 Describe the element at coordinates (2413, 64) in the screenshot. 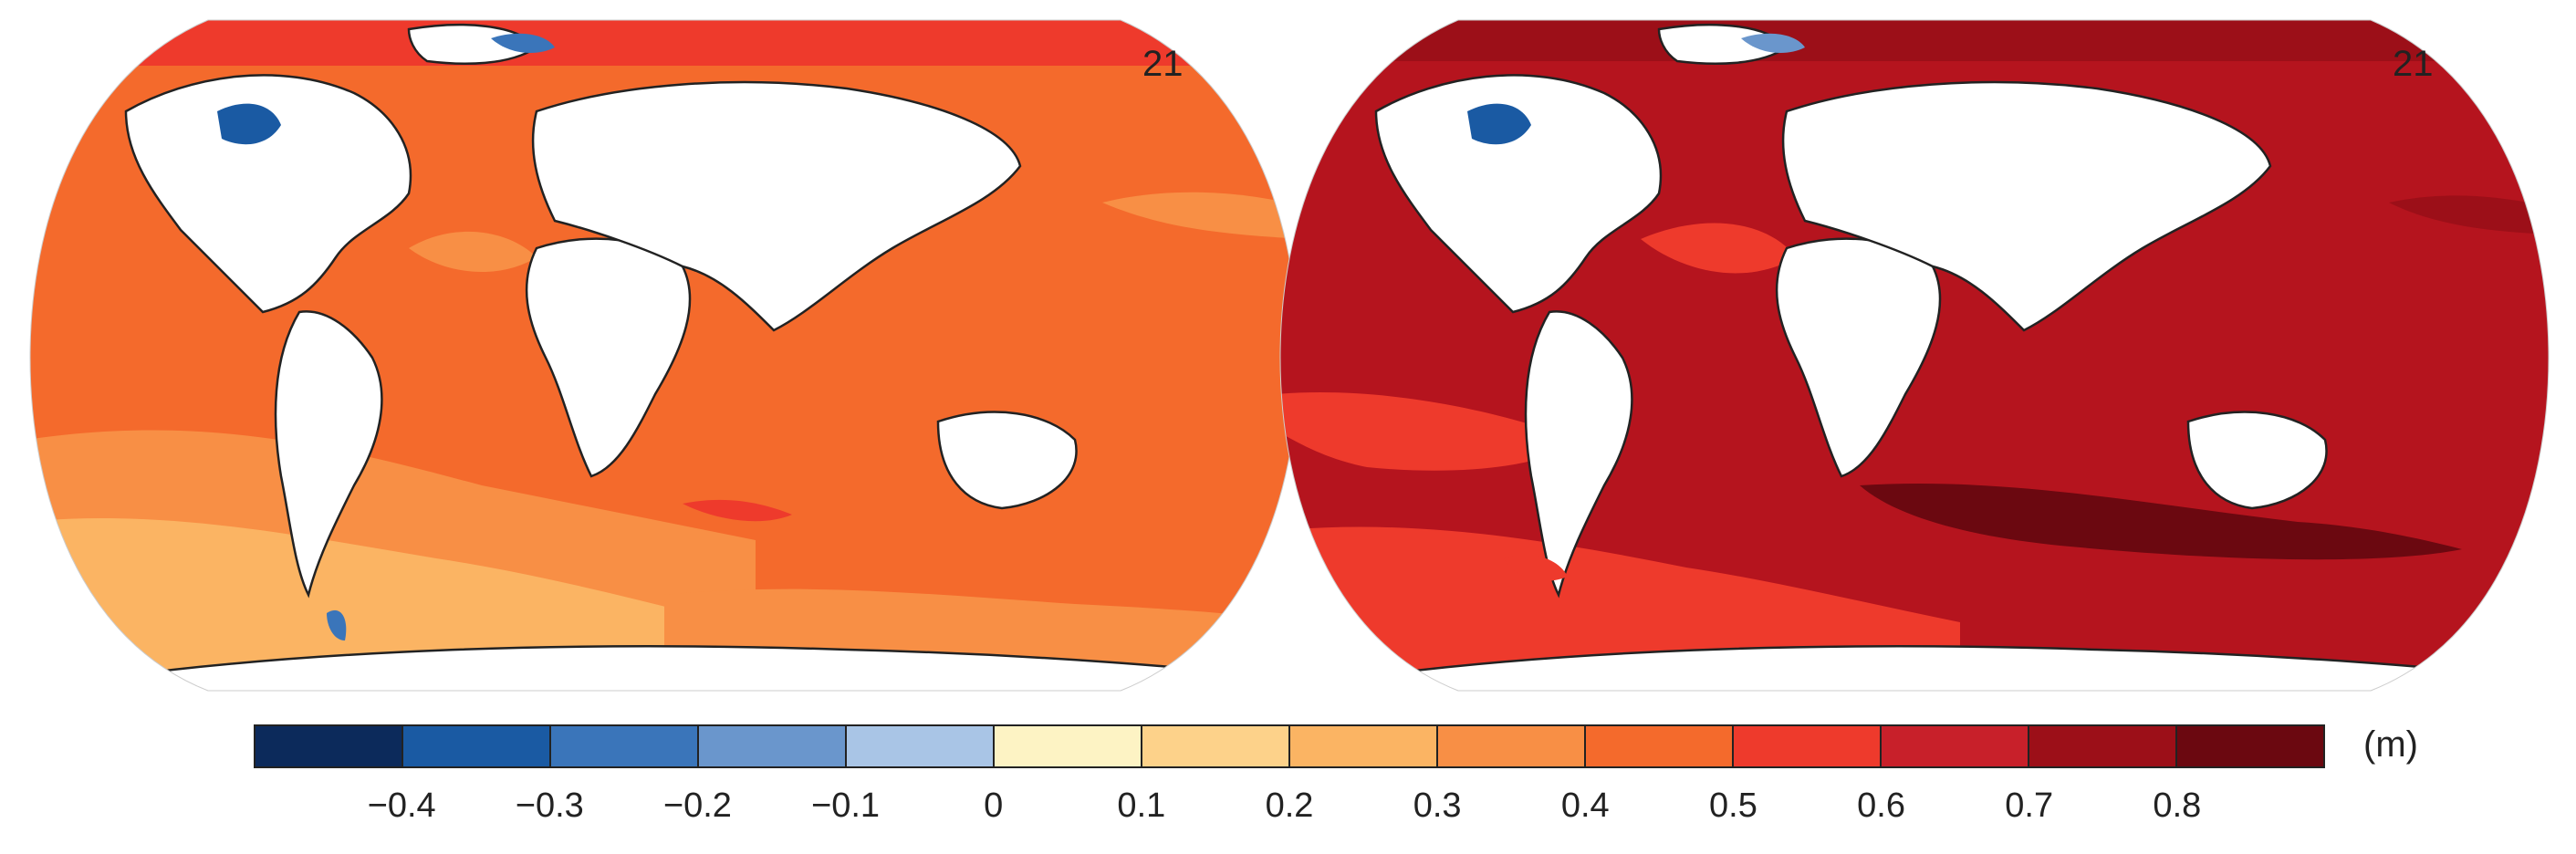

I see `panel-number-right: 21` at that location.